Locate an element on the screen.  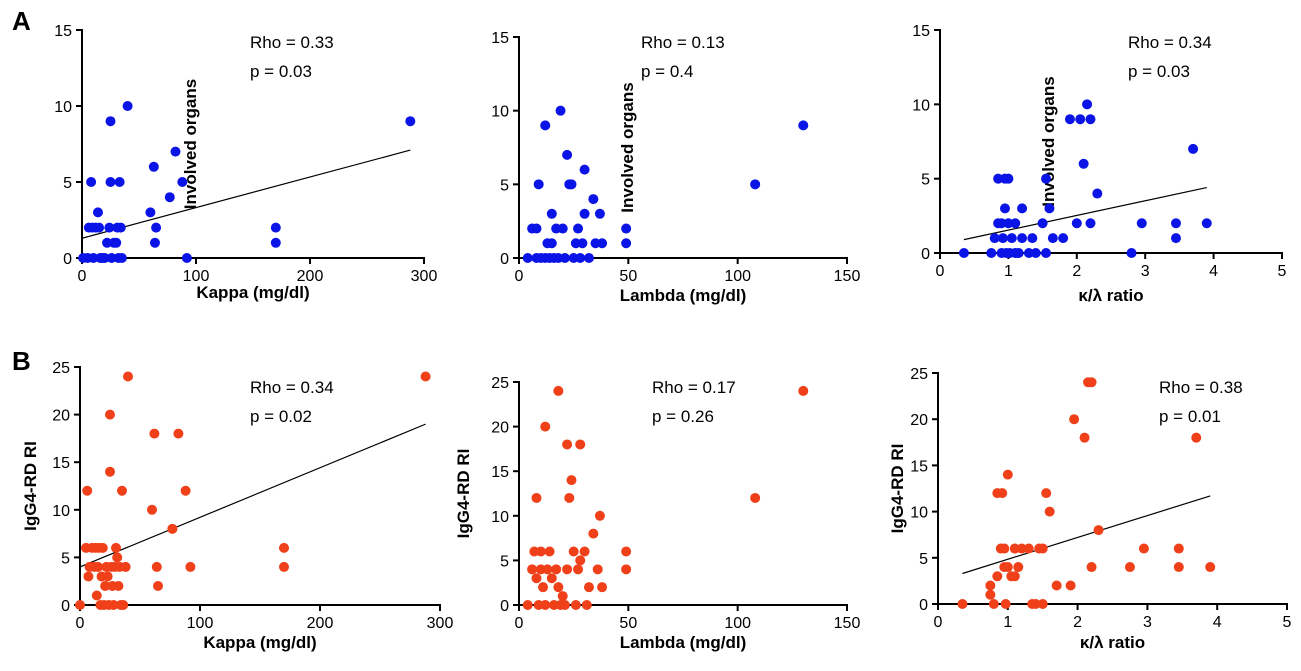
x-tick-label: 300 is located at coordinates (440, 623).